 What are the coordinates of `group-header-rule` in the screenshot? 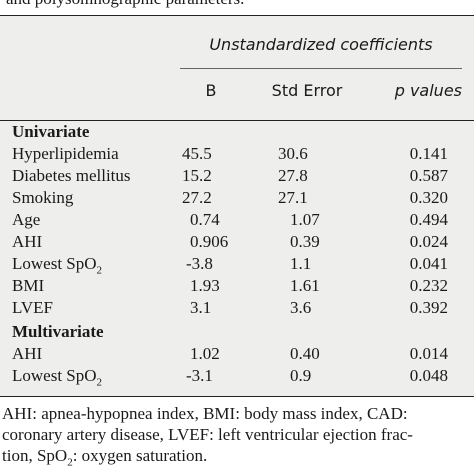 It's located at (321, 68).